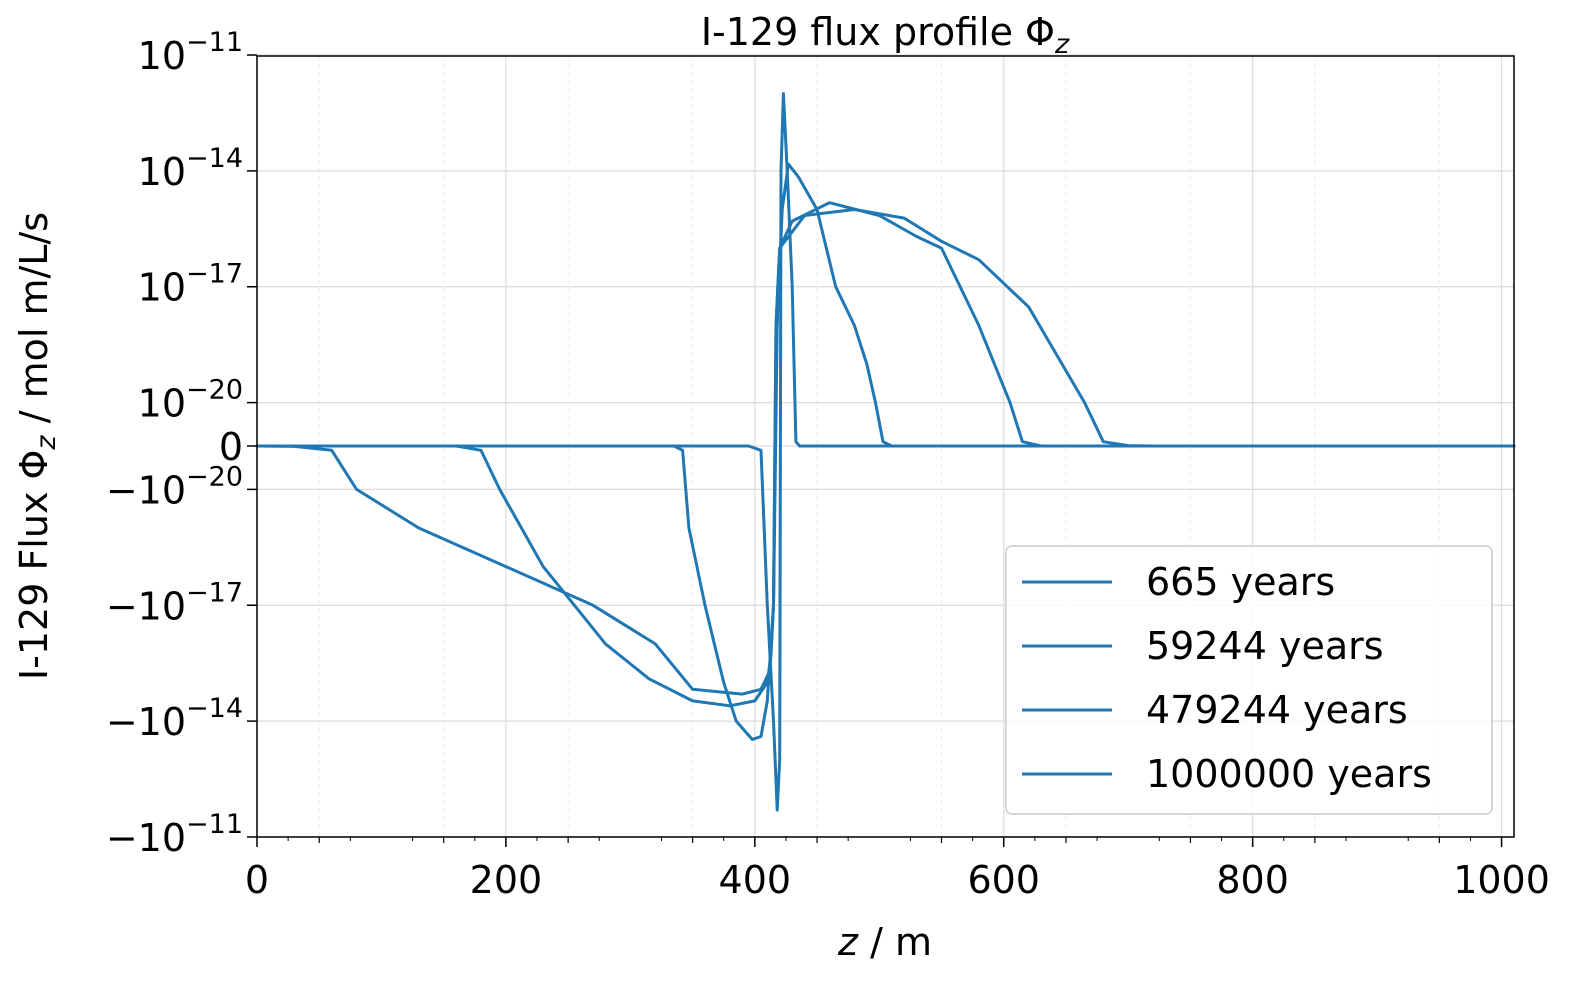 Image resolution: width=1591 pixels, height=989 pixels. Describe the element at coordinates (34, 565) in the screenshot. I see `y-axis-label-main: I-129 Flux Φ` at that location.